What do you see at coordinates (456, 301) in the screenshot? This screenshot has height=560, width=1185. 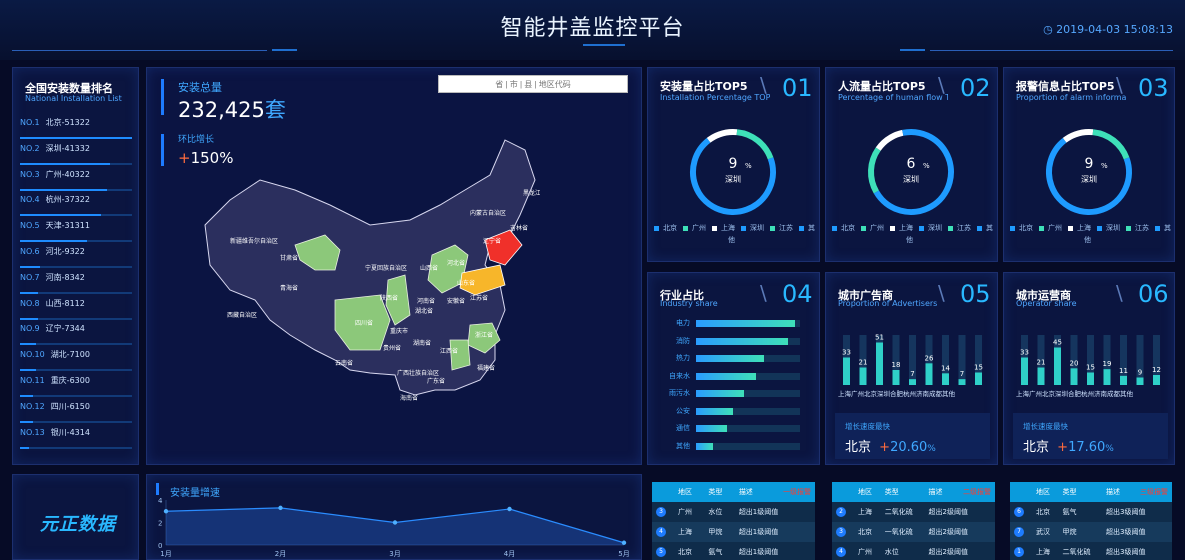 I see `map-province-label: 安徽省` at bounding box center [456, 301].